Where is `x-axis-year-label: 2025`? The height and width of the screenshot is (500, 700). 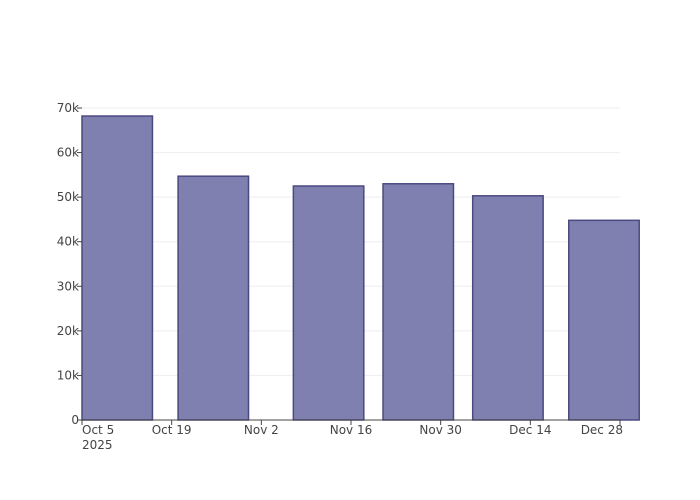
x-axis-year-label: 2025 is located at coordinates (97, 445).